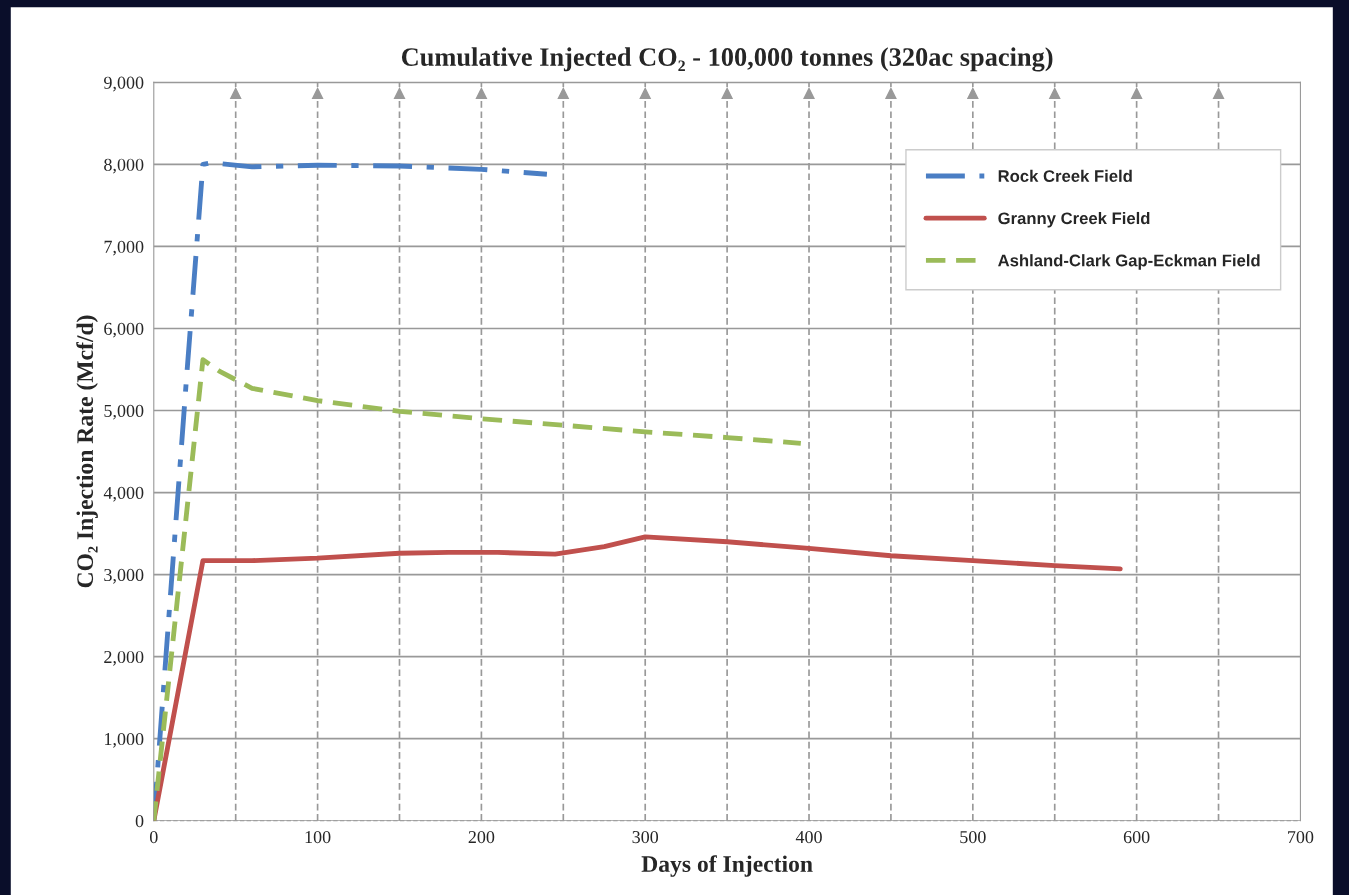  I want to click on legend-label: Granny Creek Field, so click(1074, 219).